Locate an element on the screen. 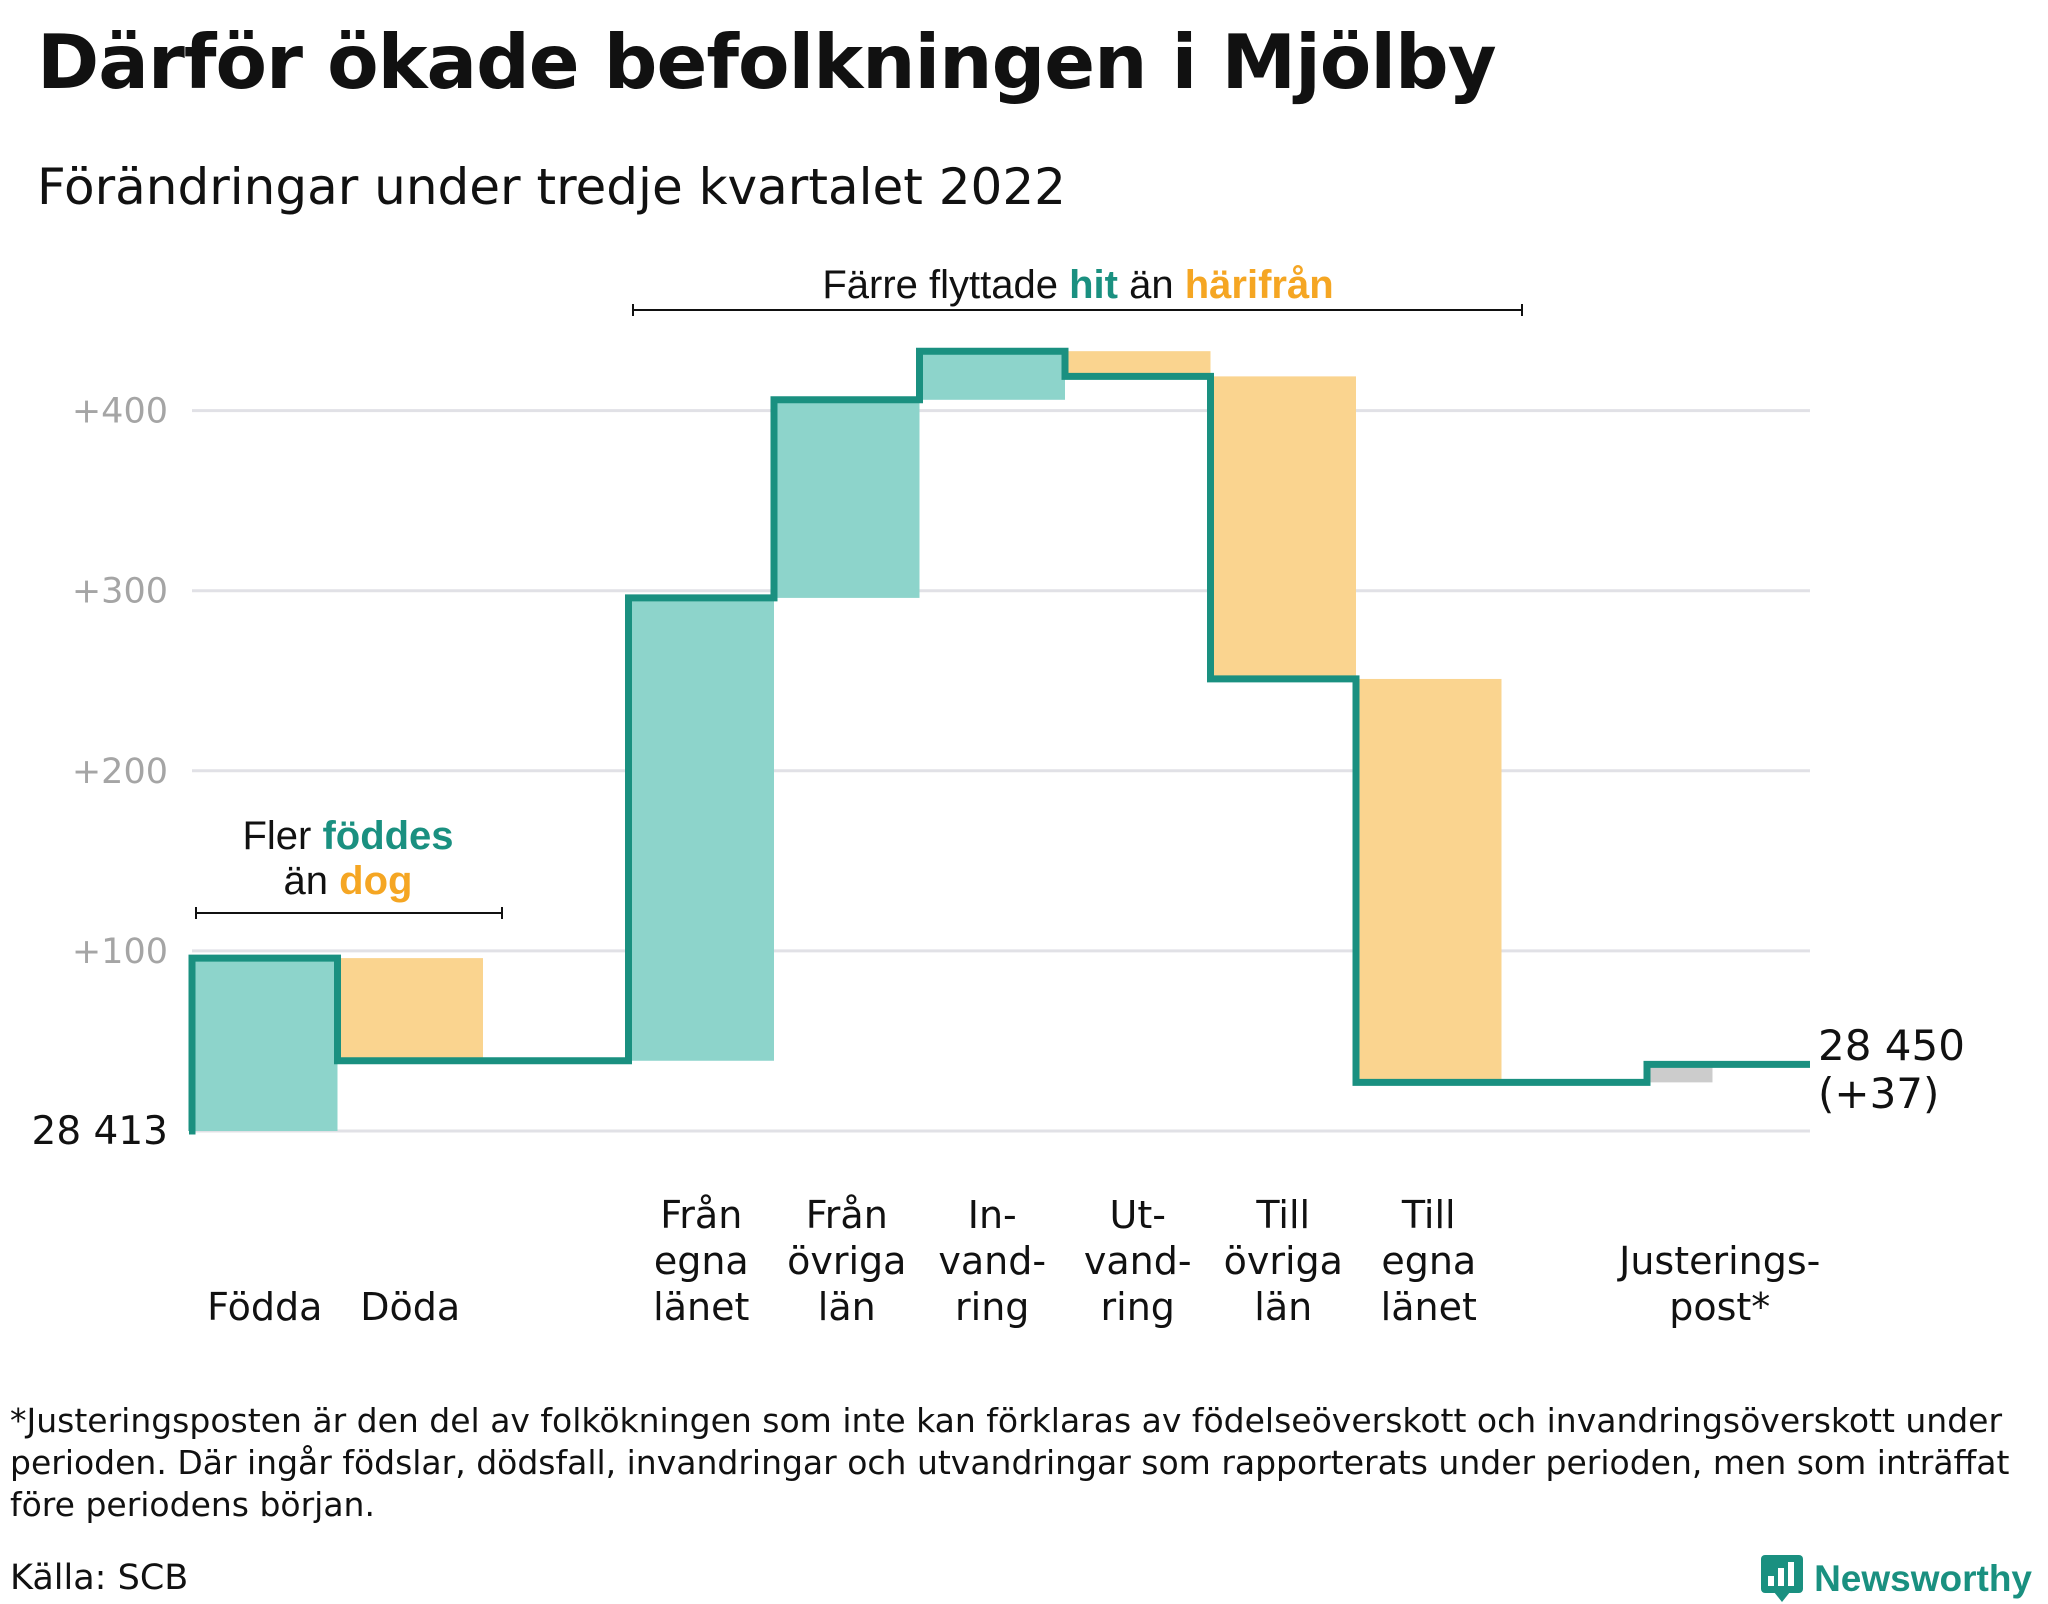  y-tick-layer: +100 +200 +300 +400 is located at coordinates (120, 682).